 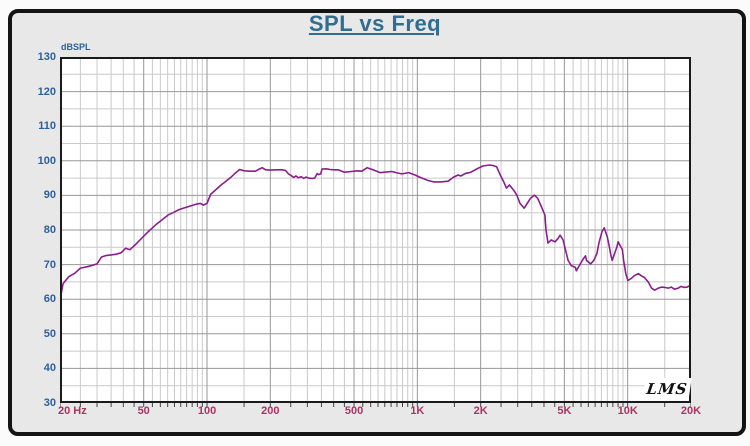 I want to click on y-tick-label: 60, so click(x=49, y=299).